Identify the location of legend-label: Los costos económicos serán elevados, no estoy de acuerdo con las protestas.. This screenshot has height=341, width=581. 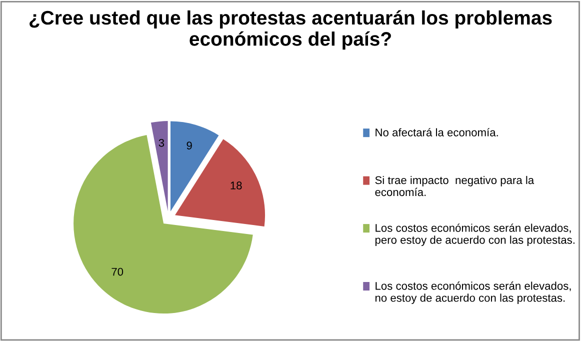
(473, 293).